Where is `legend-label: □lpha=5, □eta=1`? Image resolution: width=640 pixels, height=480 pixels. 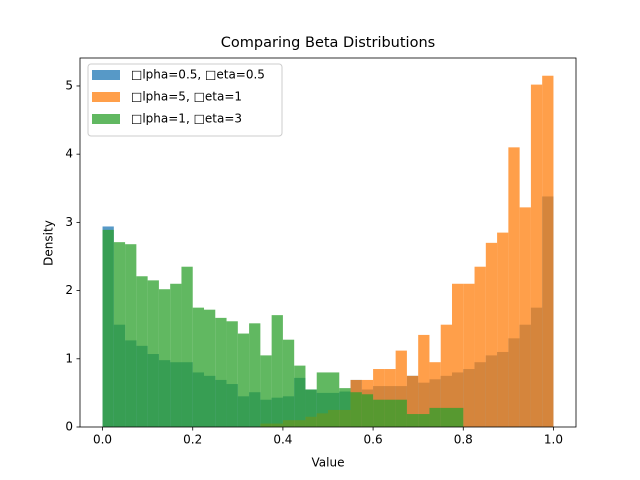
legend-label: □lpha=5, □eta=1 is located at coordinates (186, 97).